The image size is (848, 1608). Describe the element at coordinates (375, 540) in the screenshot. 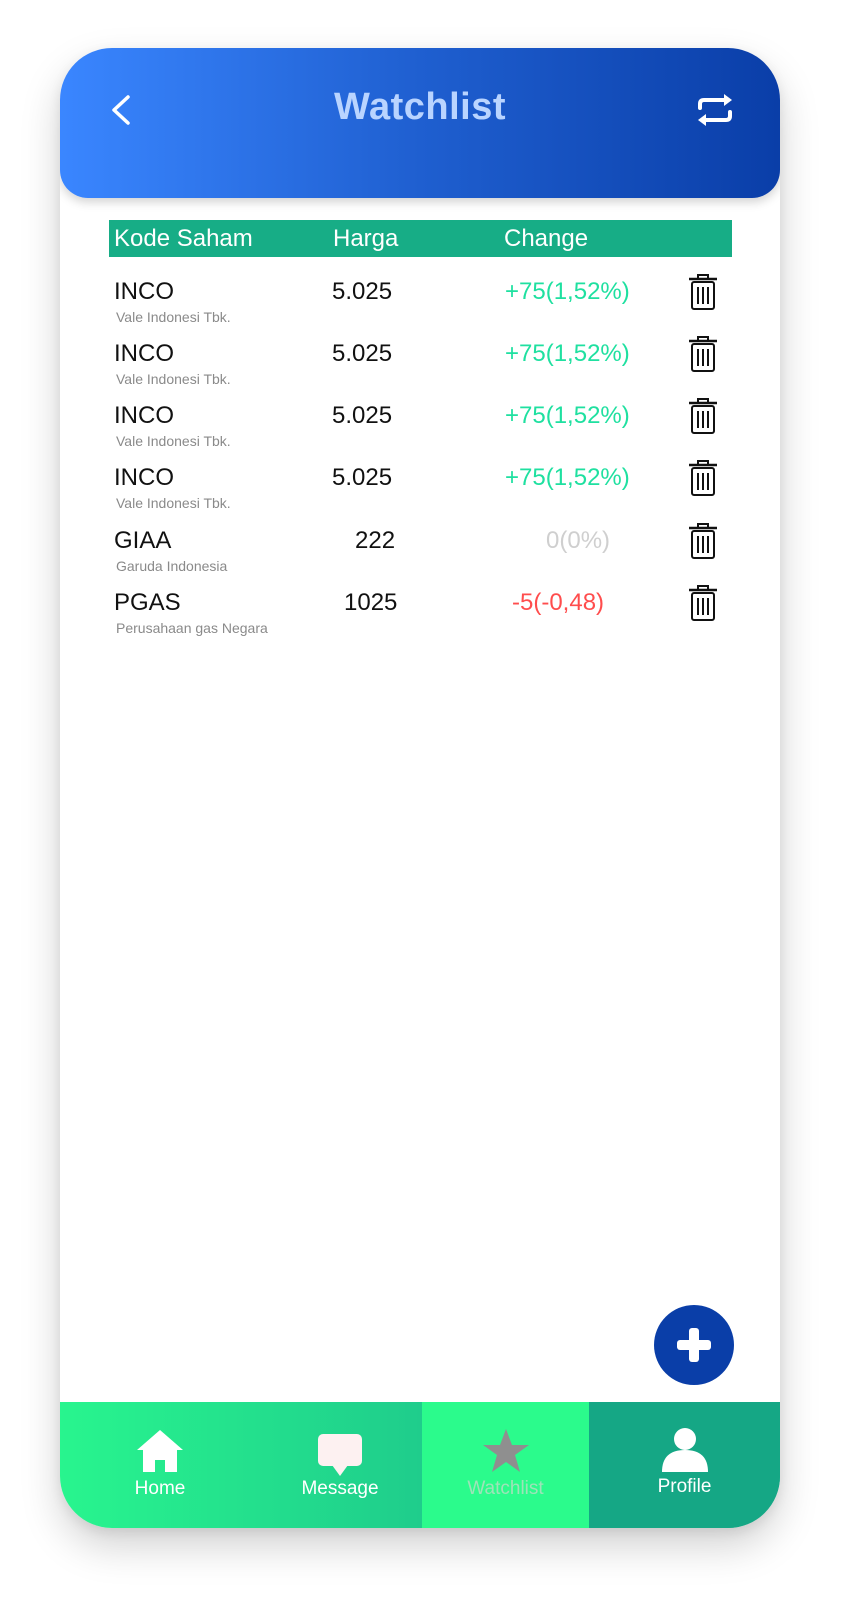

I see `stock-price: 222` at that location.